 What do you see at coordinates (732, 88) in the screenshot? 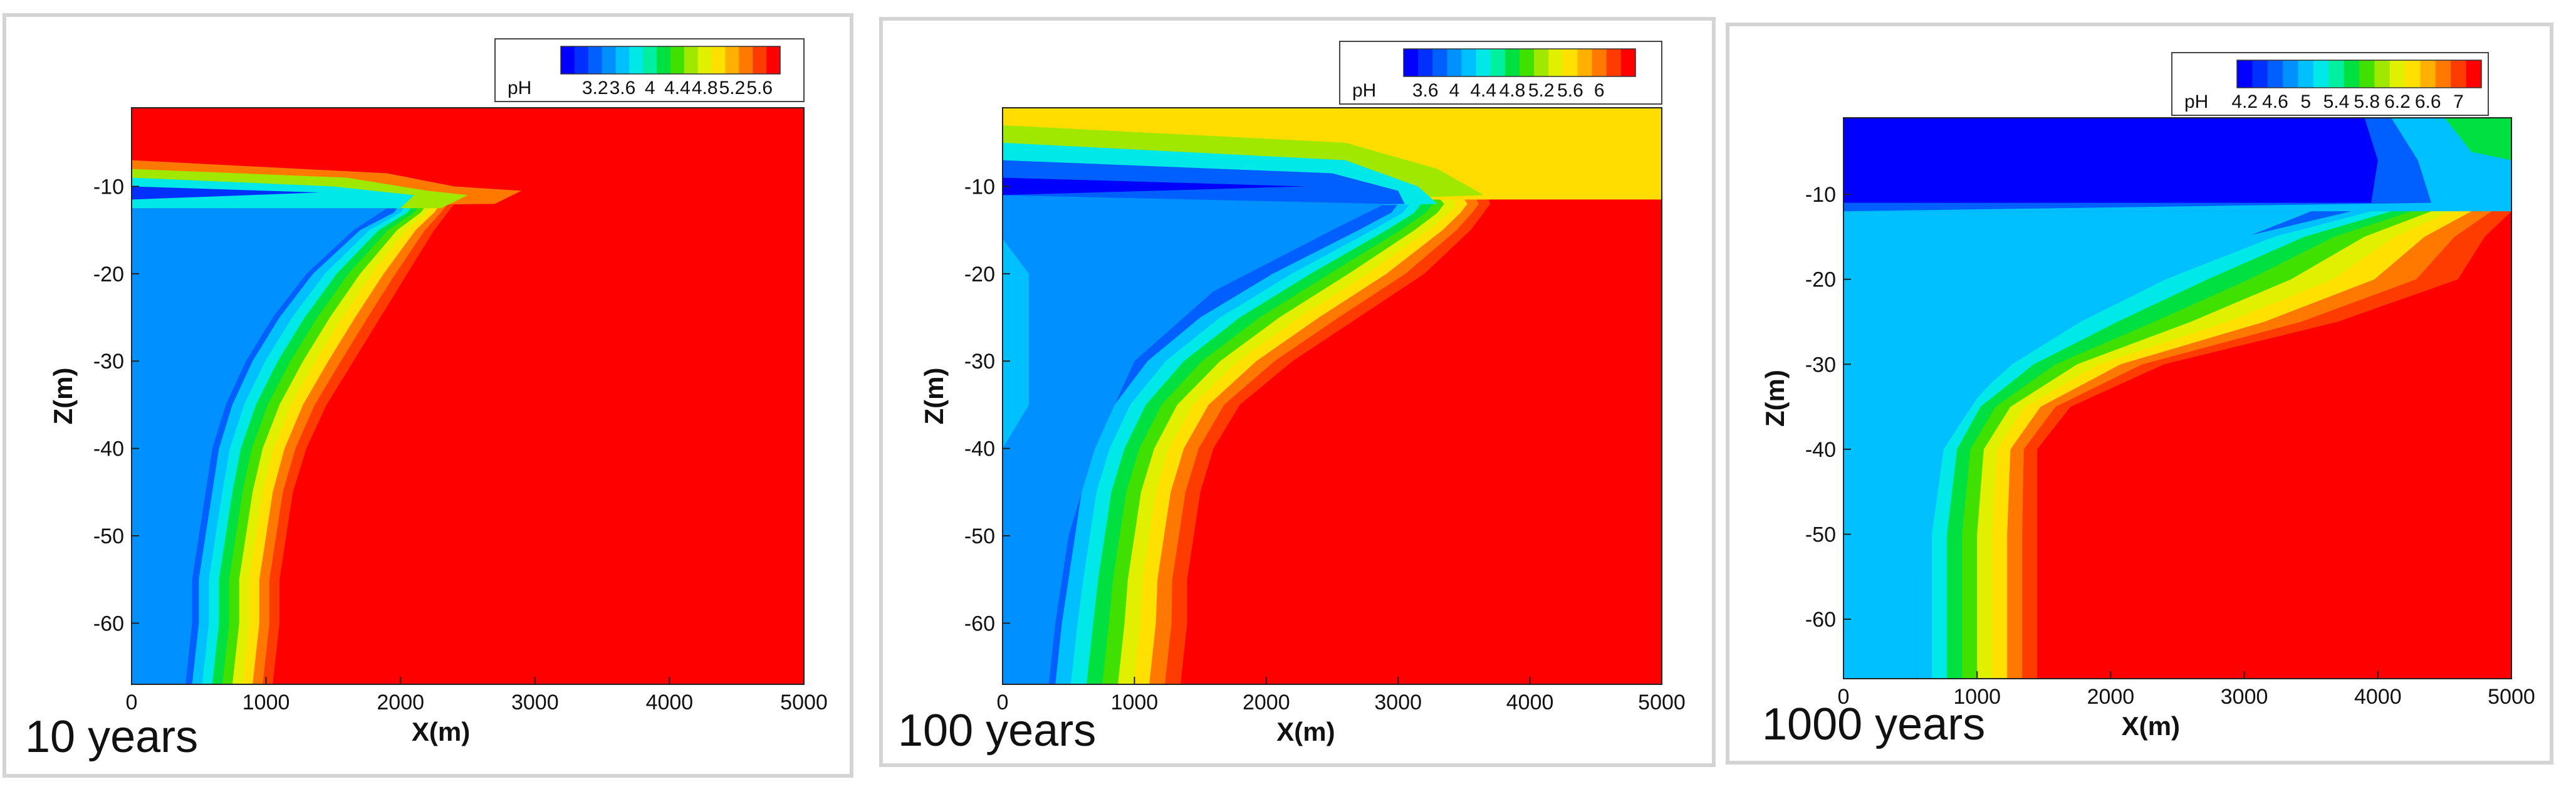
I see `legend-tick-label: 5.2` at bounding box center [732, 88].